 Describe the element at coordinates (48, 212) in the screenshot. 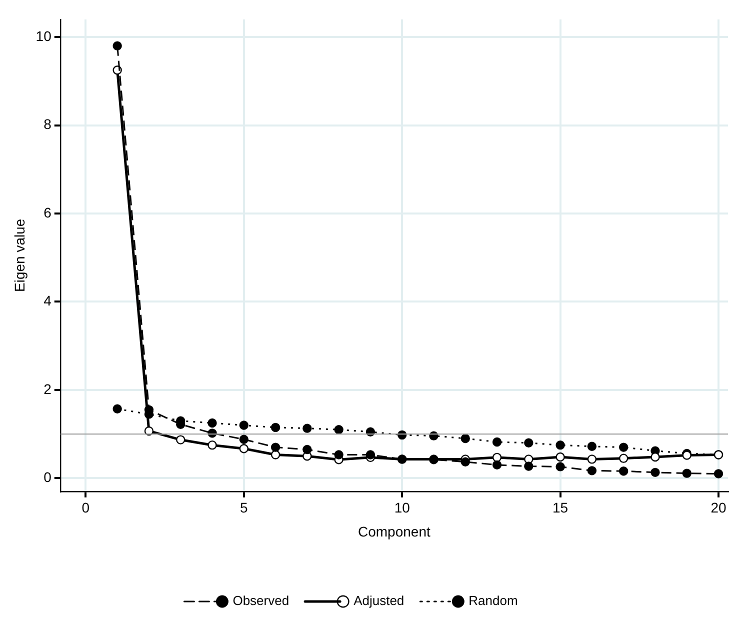

I see `y-tick-label: 6` at that location.